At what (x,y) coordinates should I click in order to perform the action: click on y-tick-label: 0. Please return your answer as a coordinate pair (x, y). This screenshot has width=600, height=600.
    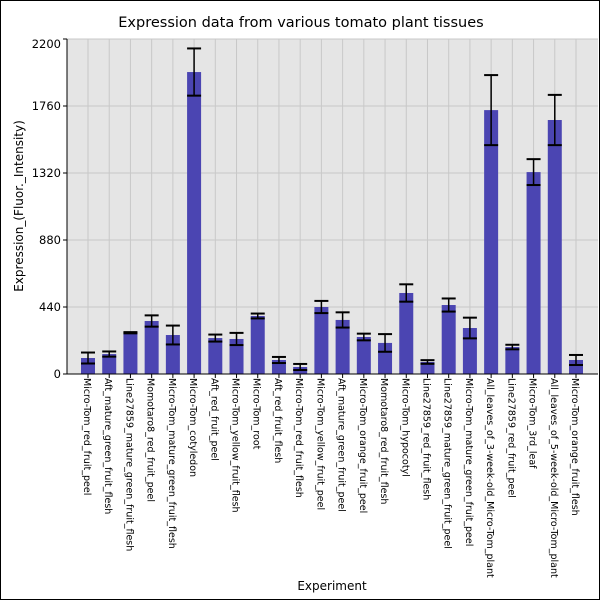
    Looking at the image, I should click on (57, 374).